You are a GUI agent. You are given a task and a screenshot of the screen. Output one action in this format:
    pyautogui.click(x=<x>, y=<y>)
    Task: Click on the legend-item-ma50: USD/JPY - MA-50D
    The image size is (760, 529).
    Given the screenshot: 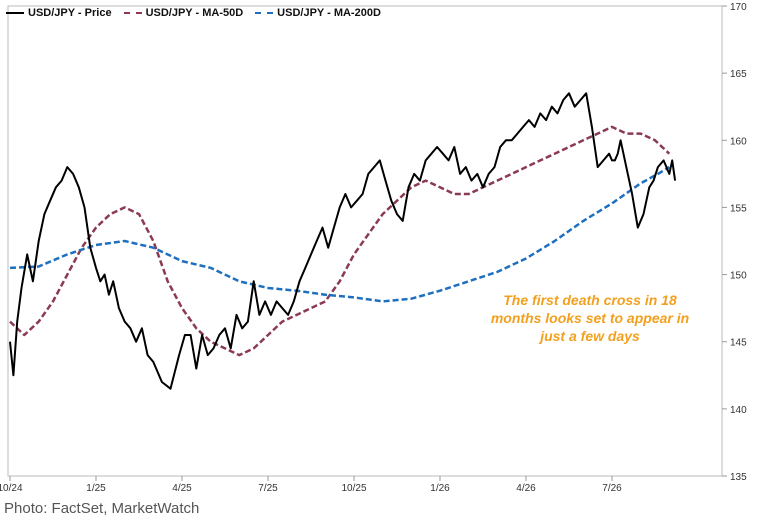 What is the action you would take?
    pyautogui.click(x=183, y=13)
    